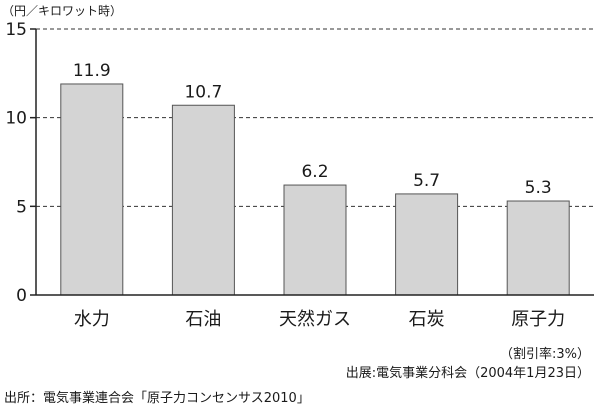 This screenshot has height=411, width=600. What do you see at coordinates (544, 354) in the screenshot?
I see `discount-rate-note: （割引率:3%）` at bounding box center [544, 354].